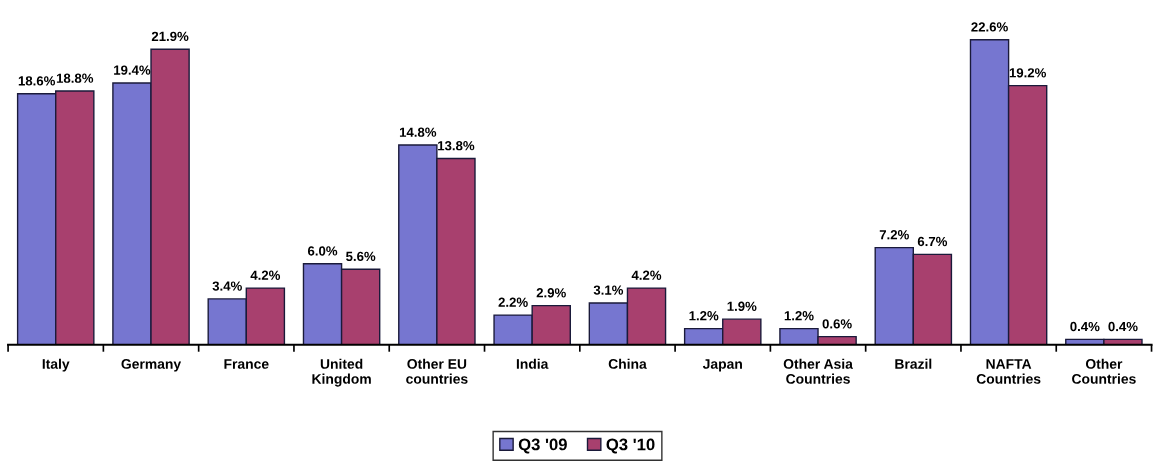  What do you see at coordinates (246, 364) in the screenshot?
I see `x-tick-label: France` at bounding box center [246, 364].